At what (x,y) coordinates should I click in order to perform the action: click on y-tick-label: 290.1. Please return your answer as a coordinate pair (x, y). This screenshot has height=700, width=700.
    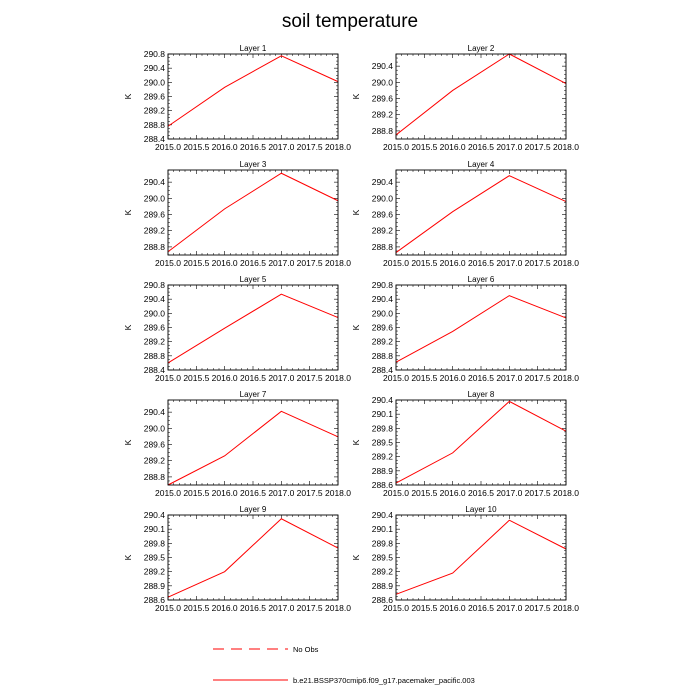
    Looking at the image, I should click on (383, 414).